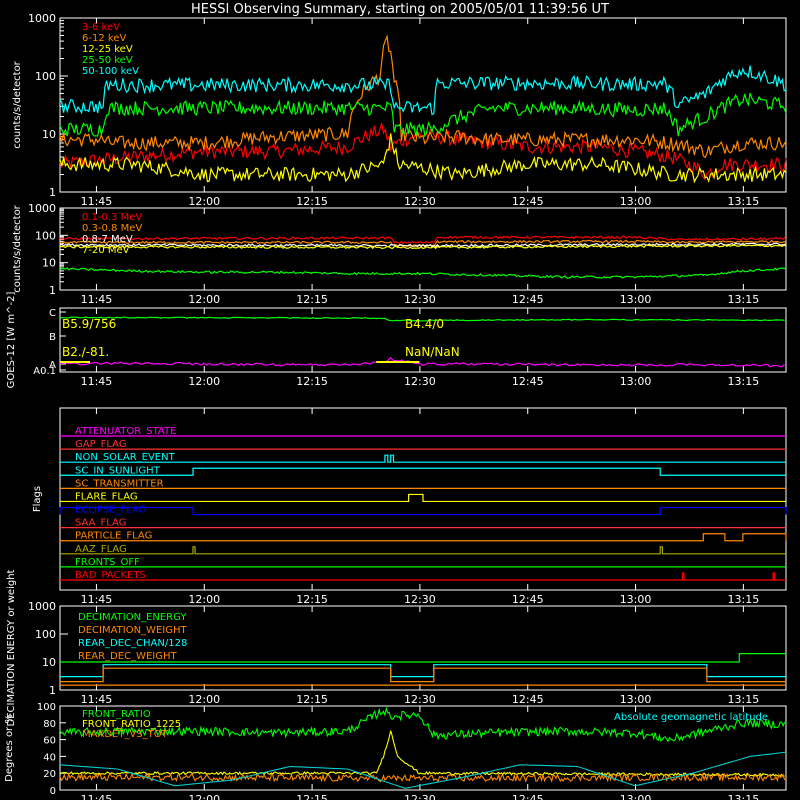  I want to click on series-line-6-12-kev, so click(423, 96).